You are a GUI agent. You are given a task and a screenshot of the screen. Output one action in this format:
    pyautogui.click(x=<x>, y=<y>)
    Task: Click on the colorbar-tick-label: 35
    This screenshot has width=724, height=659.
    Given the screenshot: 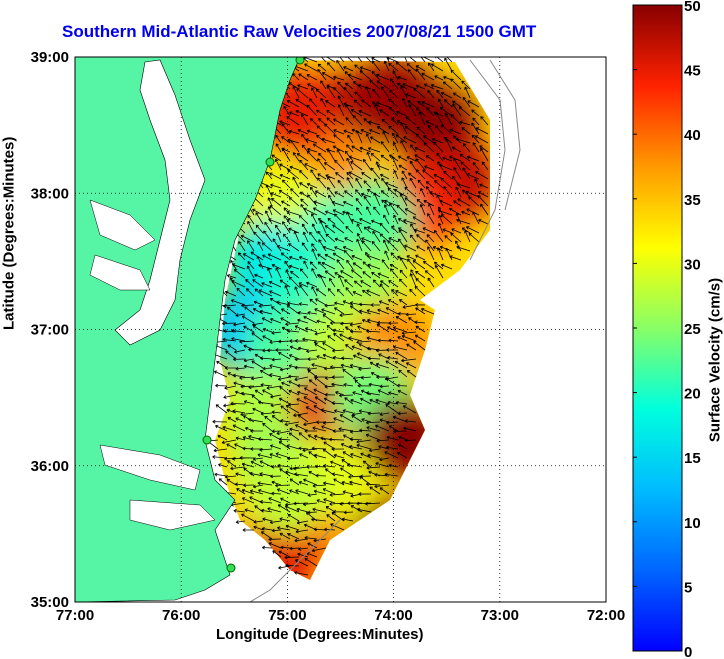 What is the action you would take?
    pyautogui.click(x=692, y=200)
    